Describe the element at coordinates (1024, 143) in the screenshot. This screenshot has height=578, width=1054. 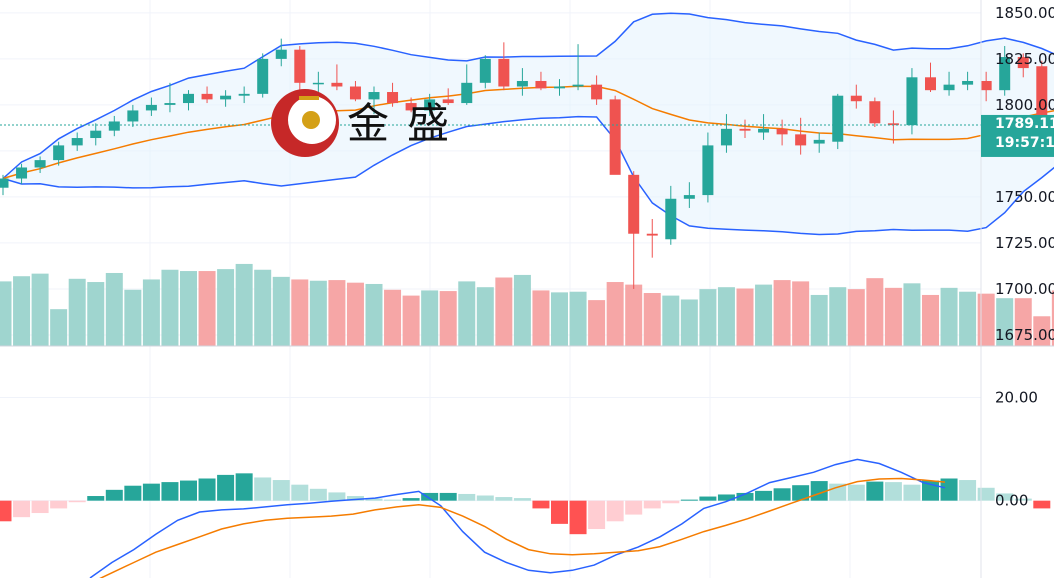
I see `last-price-countdown: 19:57:1` at that location.